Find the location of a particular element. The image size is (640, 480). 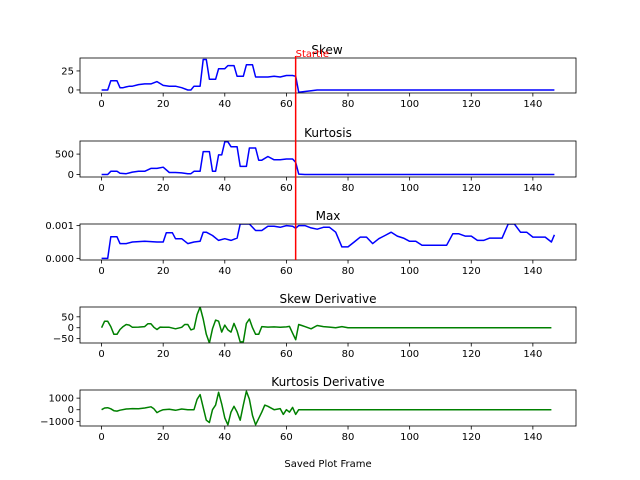

y-tick-label: −1000 is located at coordinates (57, 422).